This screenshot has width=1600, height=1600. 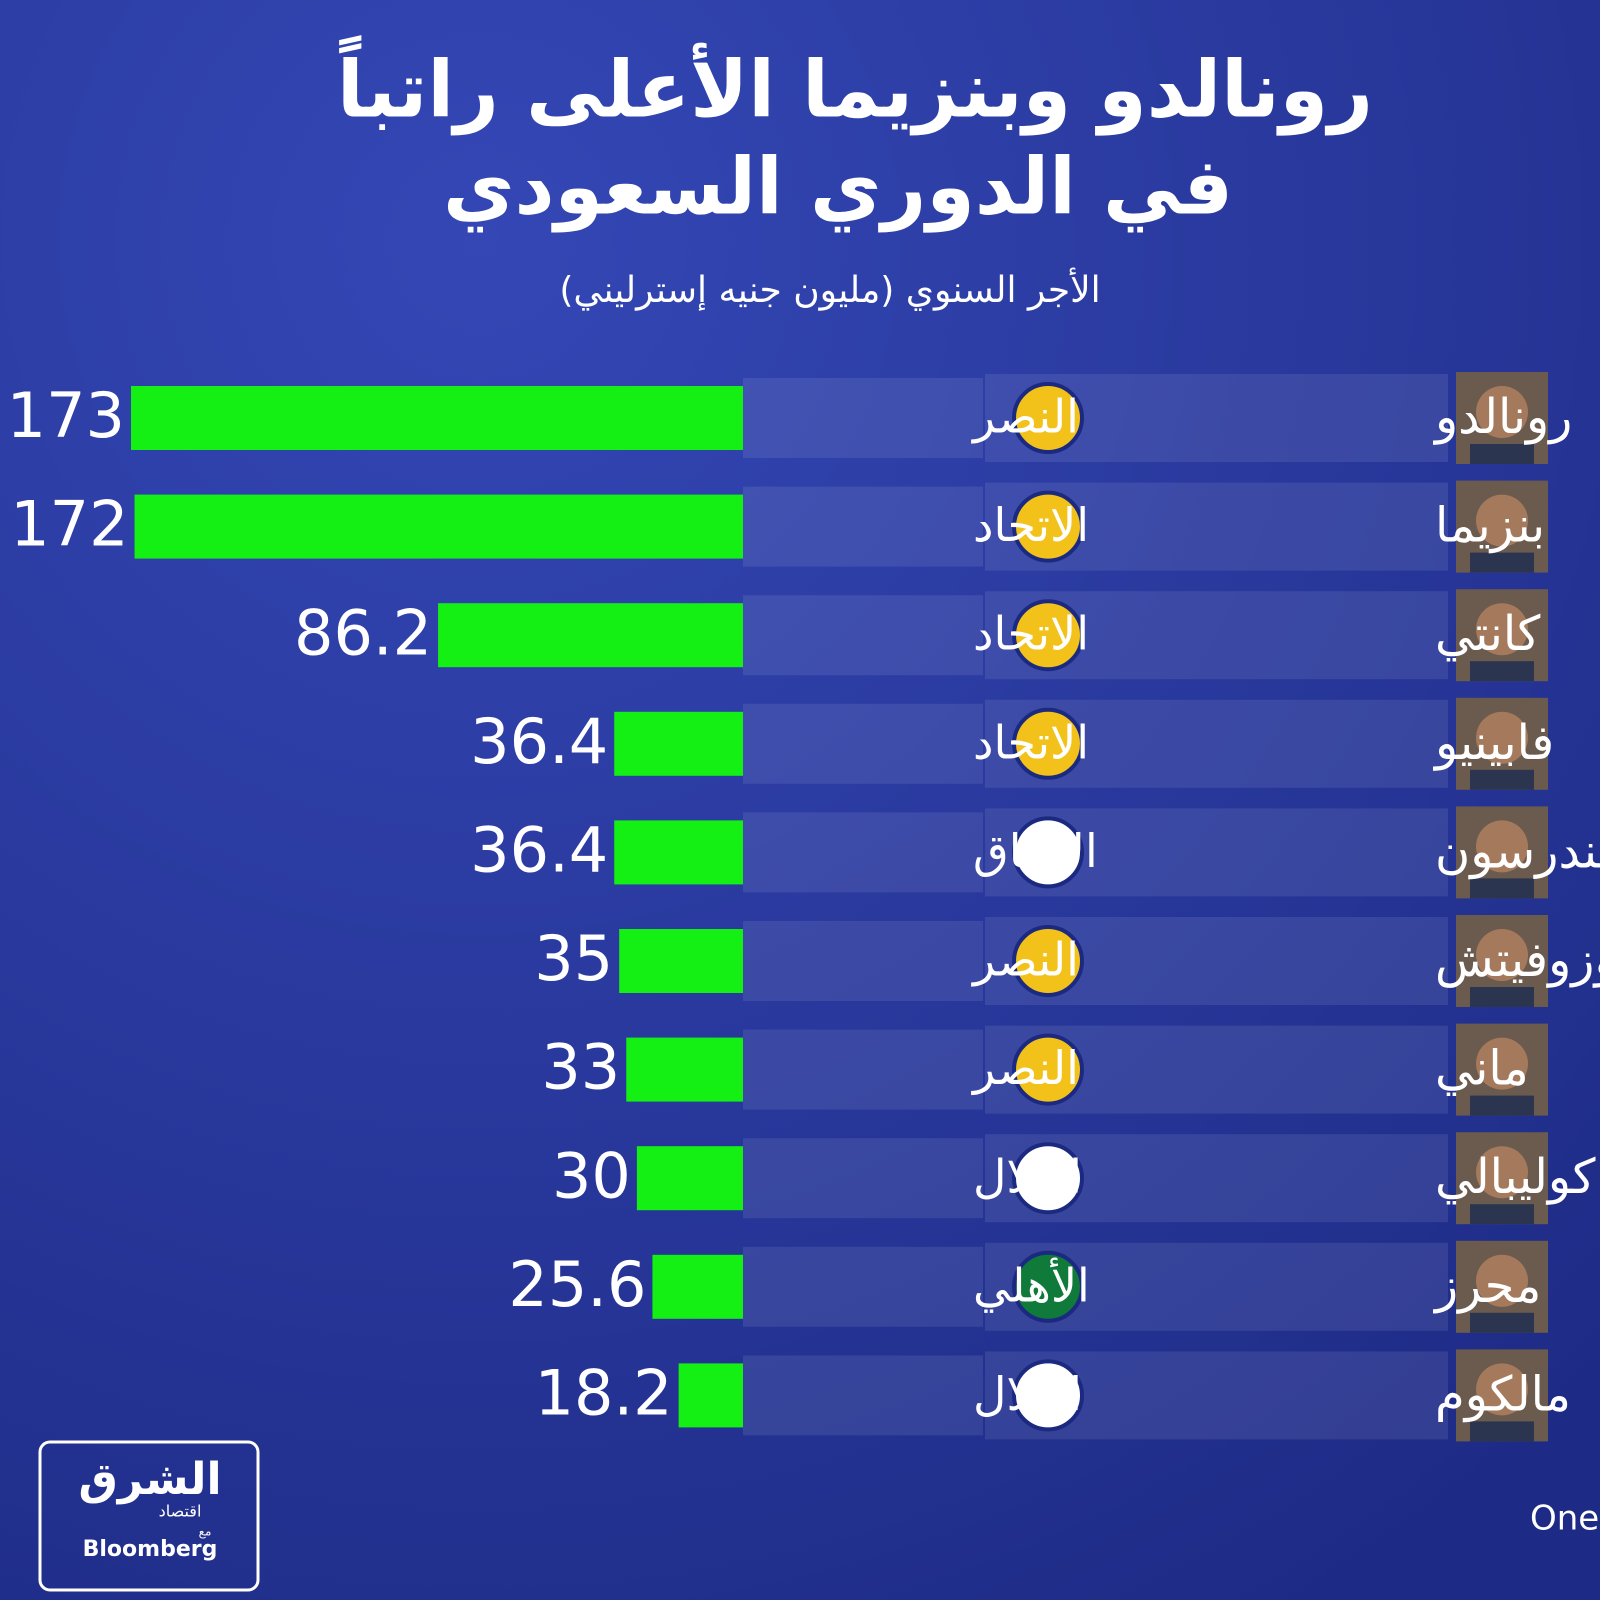 I want to click on value-label: 33, so click(x=580, y=1067).